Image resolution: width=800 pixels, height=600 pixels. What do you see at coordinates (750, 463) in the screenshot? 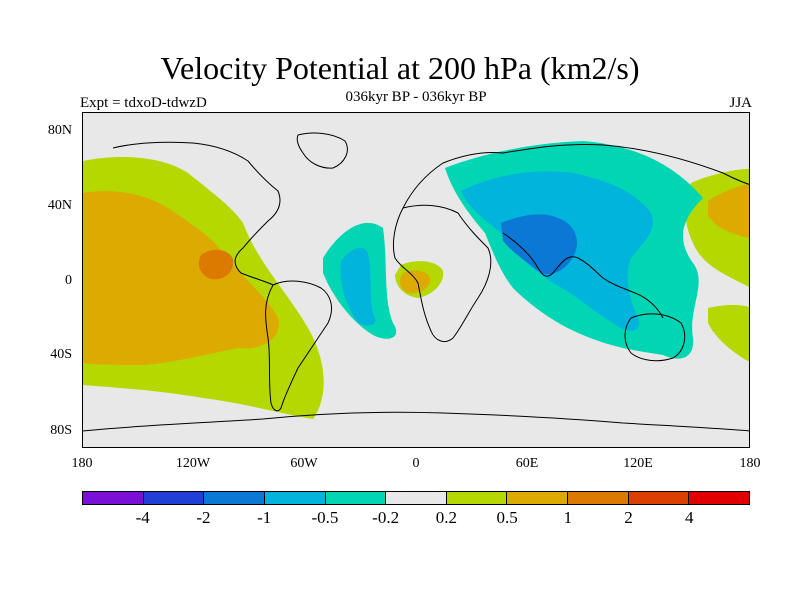
I see `lon-label-180e: 180` at bounding box center [750, 463].